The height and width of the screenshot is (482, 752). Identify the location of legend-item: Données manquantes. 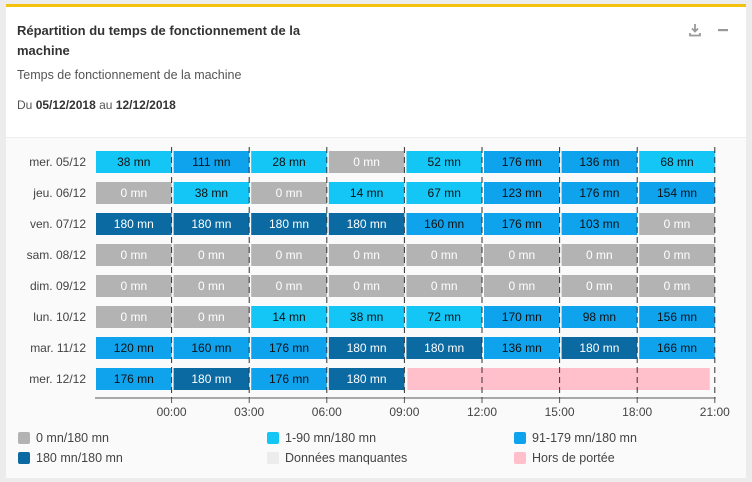
(337, 458).